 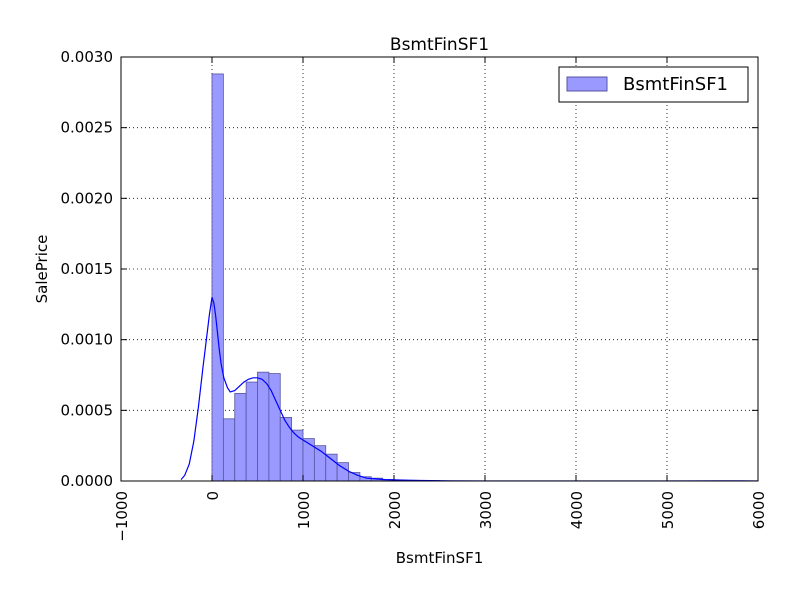 I want to click on y-tick-label: 0.0020, so click(x=87, y=198).